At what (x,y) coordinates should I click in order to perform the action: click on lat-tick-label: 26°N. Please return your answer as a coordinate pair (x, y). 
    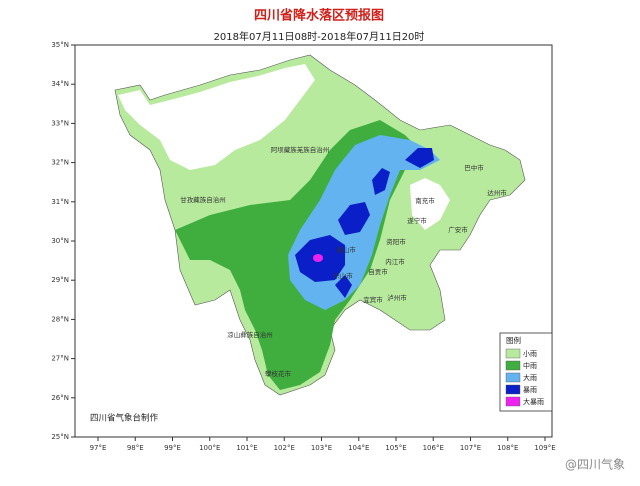
    Looking at the image, I should click on (60, 398).